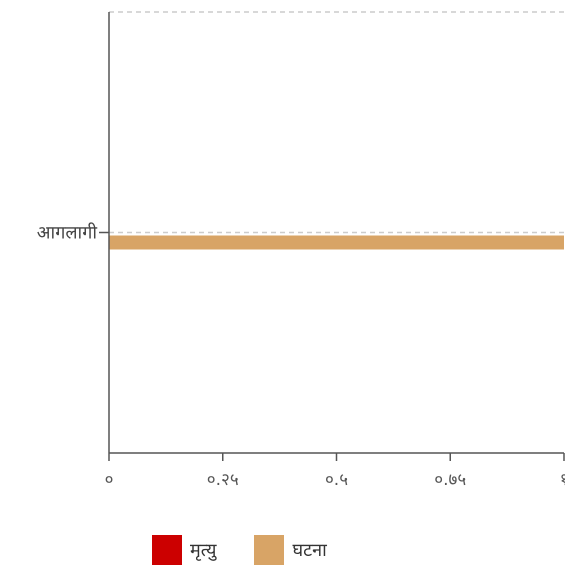  I want to click on x-tick-label-1: ०.२५, so click(223, 480).